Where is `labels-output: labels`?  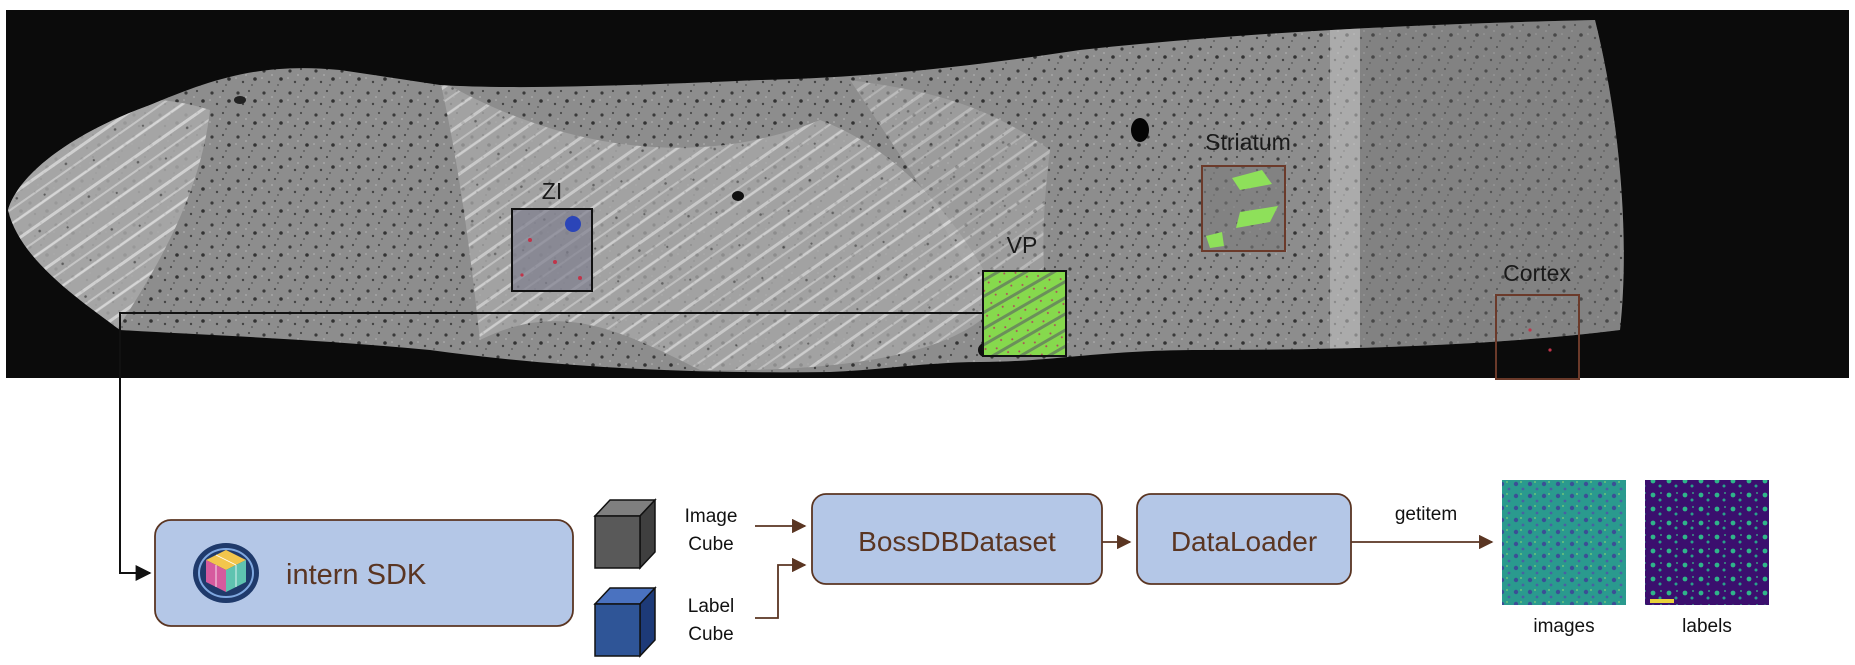 labels-output: labels is located at coordinates (1707, 558).